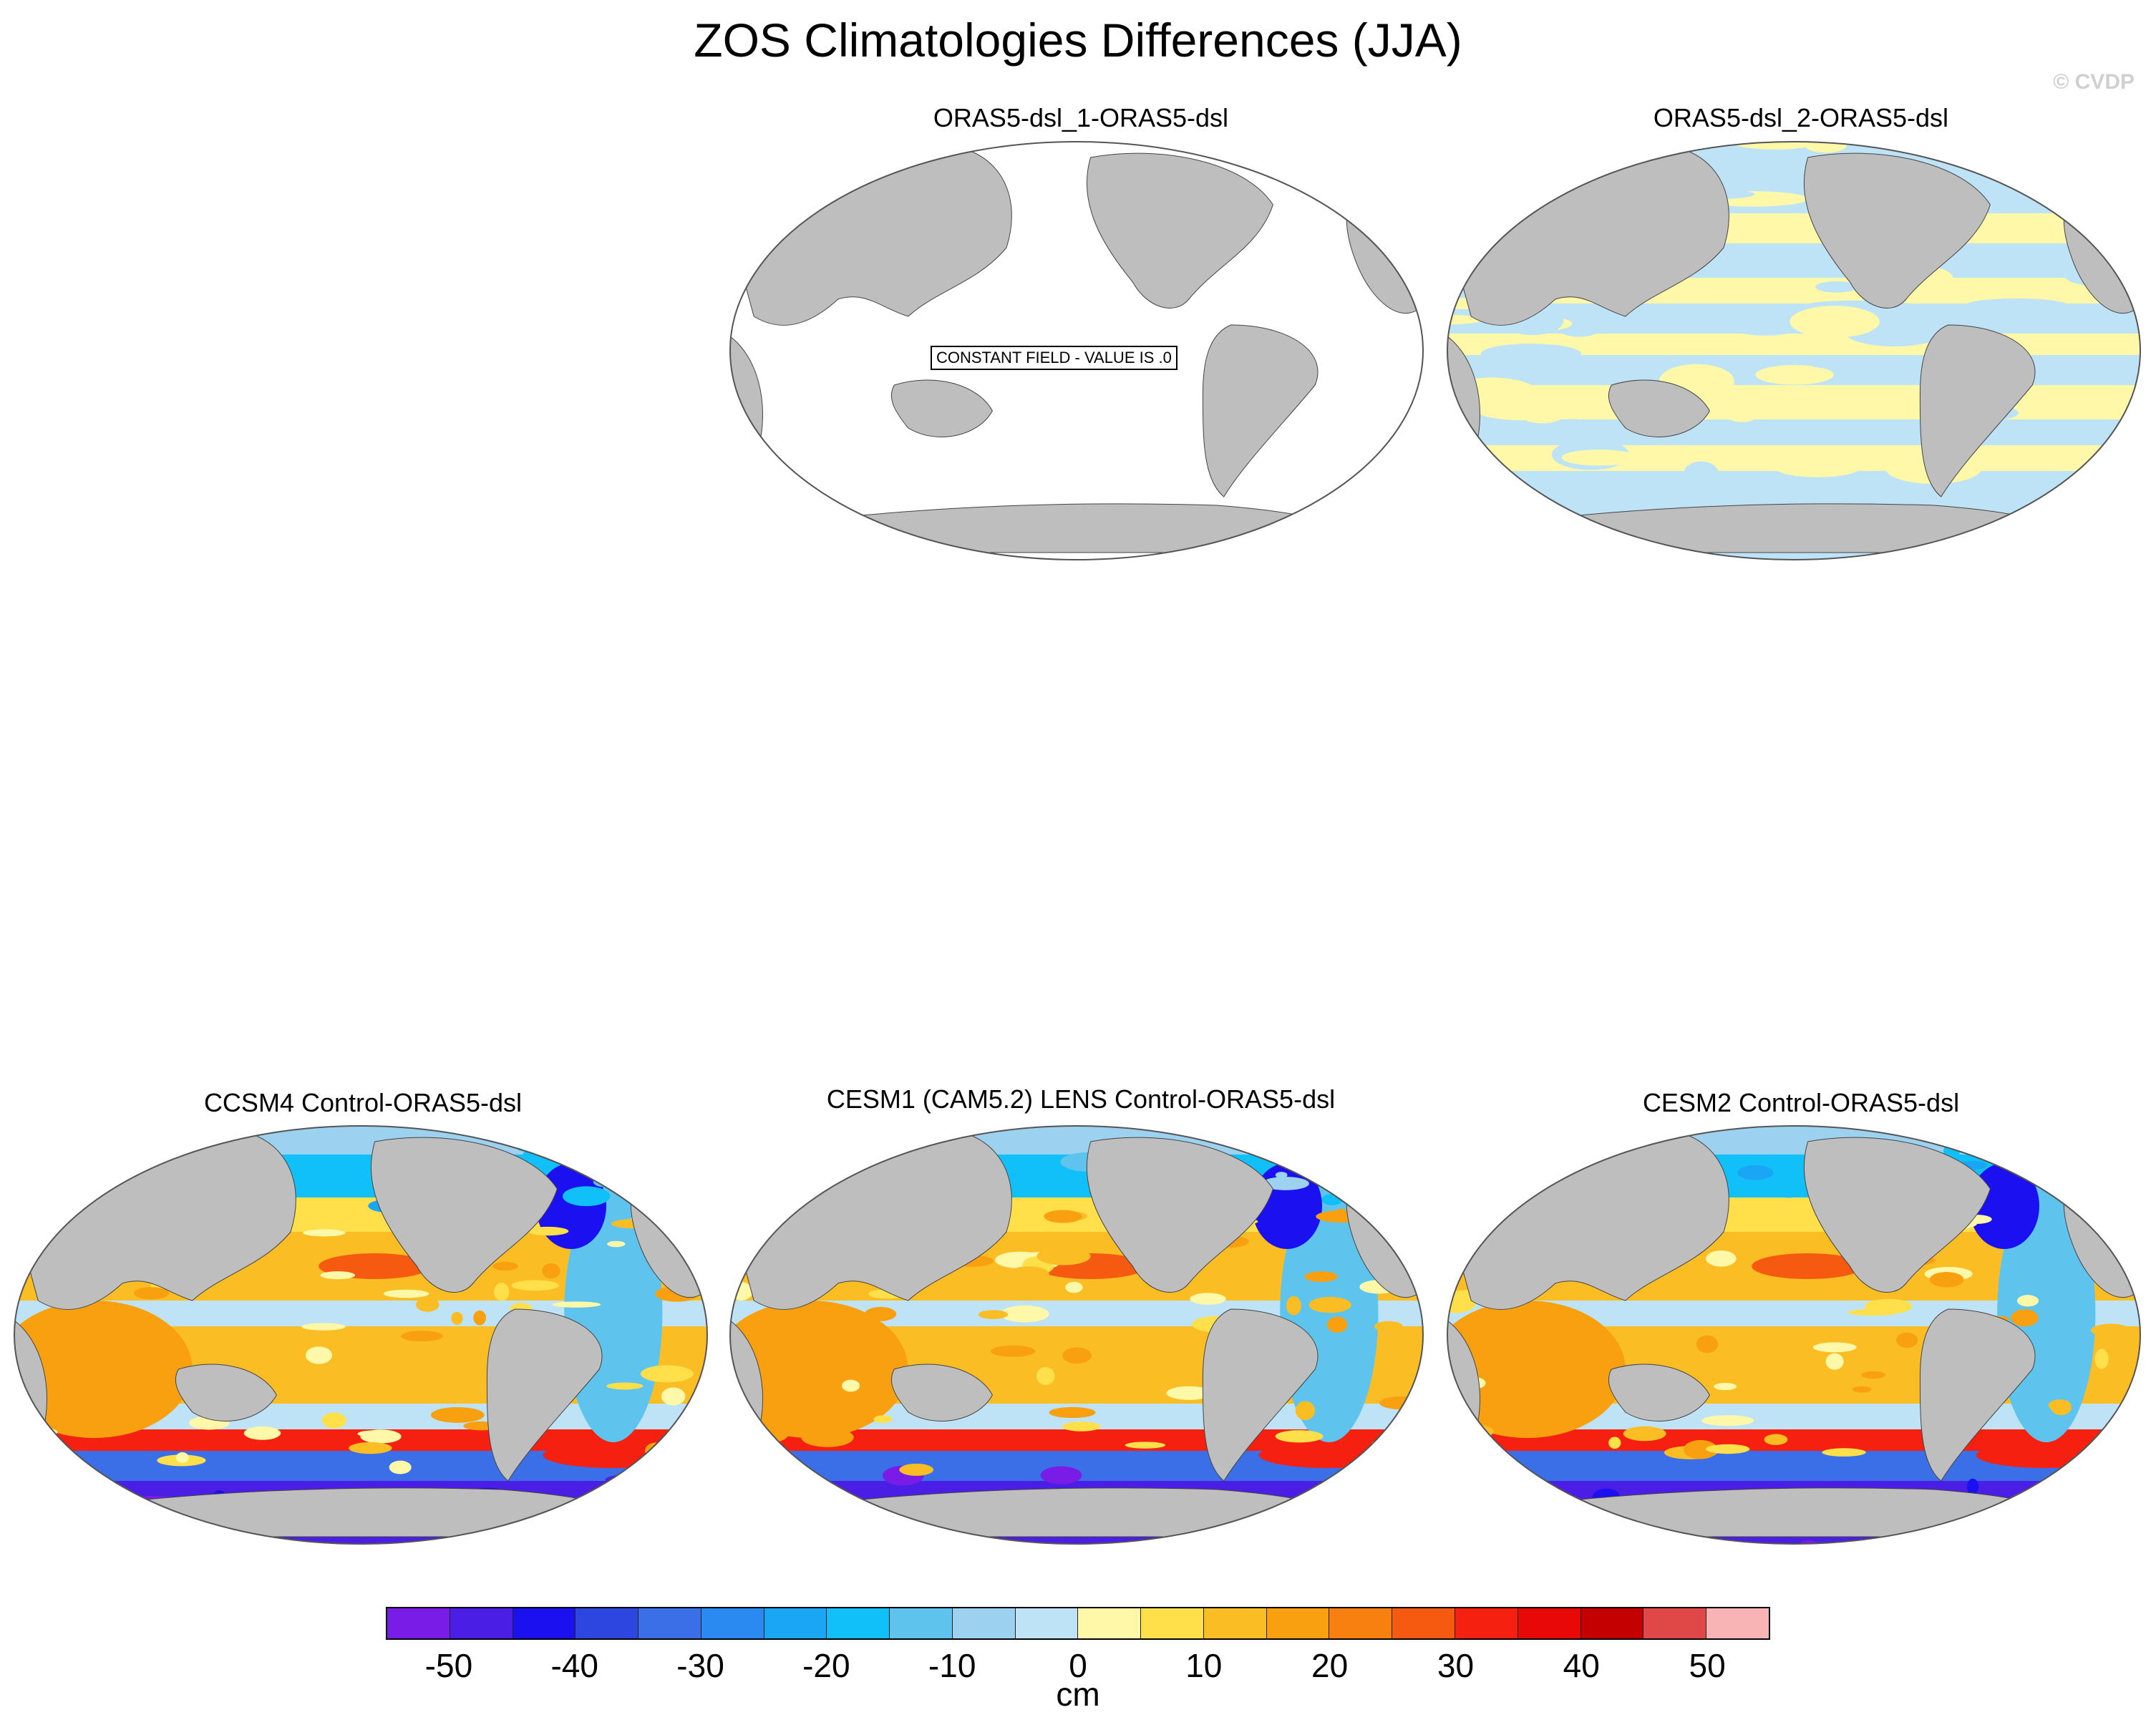 This screenshot has width=2156, height=1730. Describe the element at coordinates (952, 1665) in the screenshot. I see `colorbar-tick-label: -10` at that location.